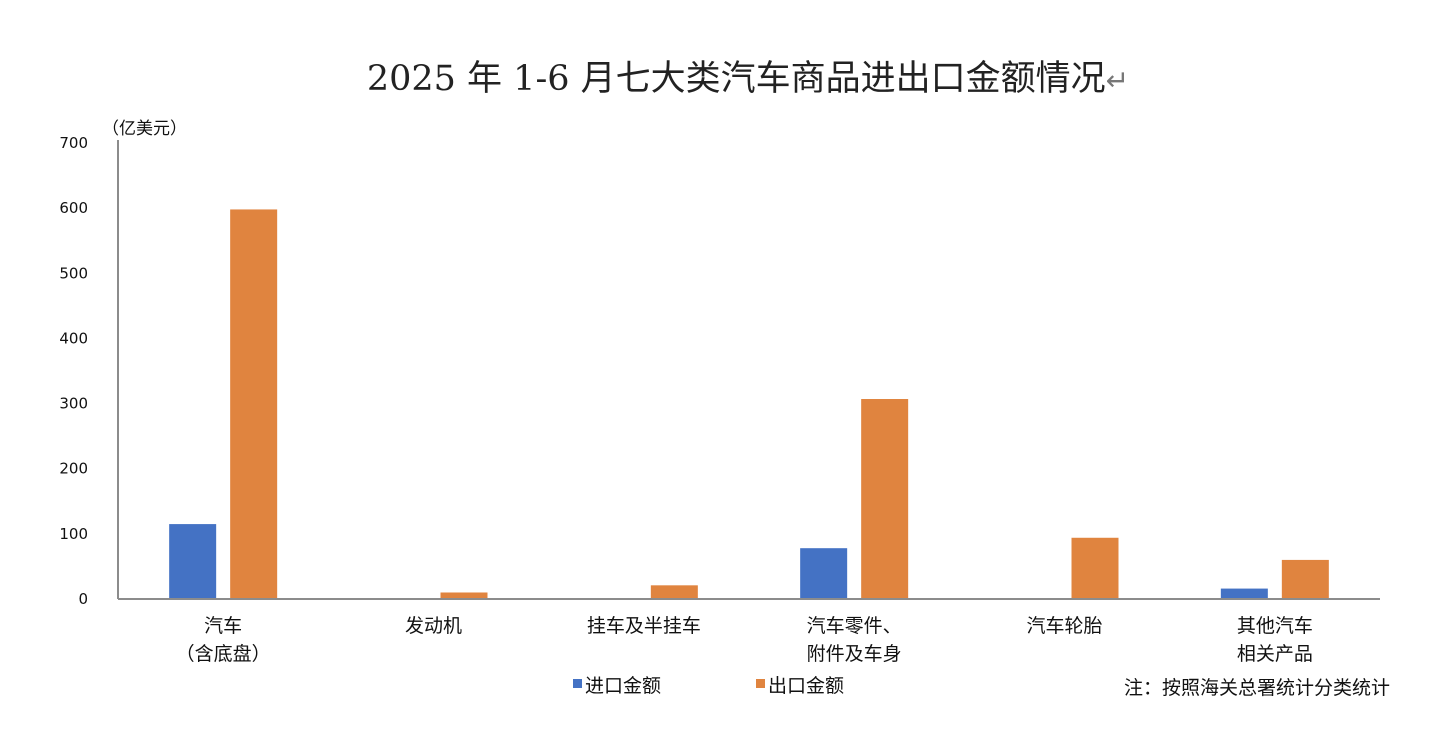 Image resolution: width=1430 pixels, height=740 pixels. What do you see at coordinates (73, 273) in the screenshot?
I see `y-tick-label: 500` at bounding box center [73, 273].